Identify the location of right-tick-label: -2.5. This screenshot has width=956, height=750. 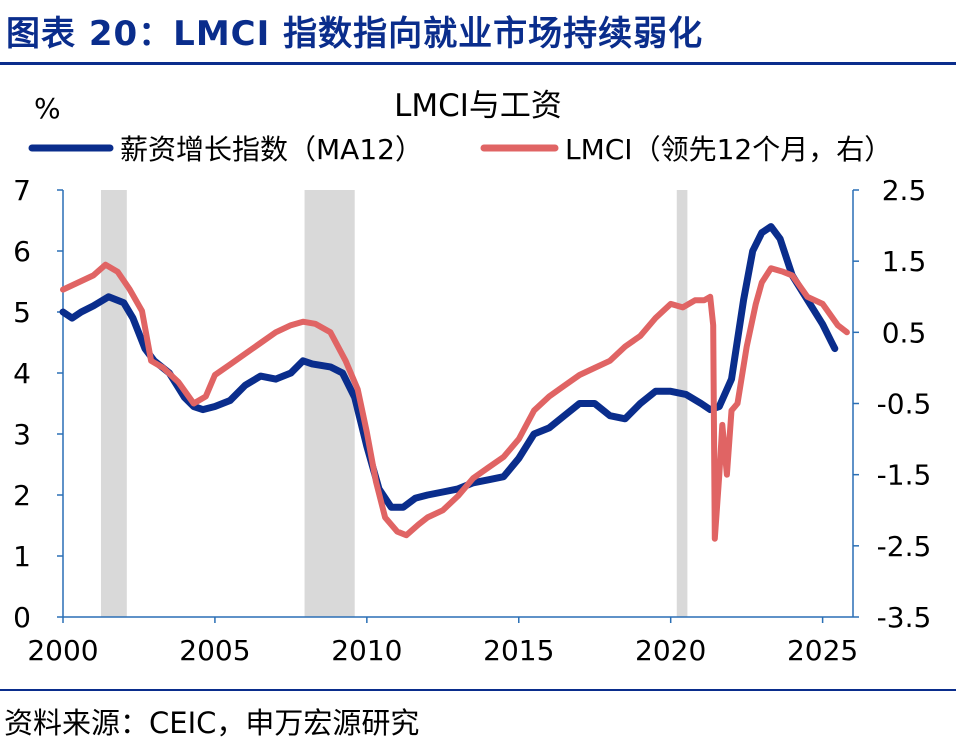
(904, 546).